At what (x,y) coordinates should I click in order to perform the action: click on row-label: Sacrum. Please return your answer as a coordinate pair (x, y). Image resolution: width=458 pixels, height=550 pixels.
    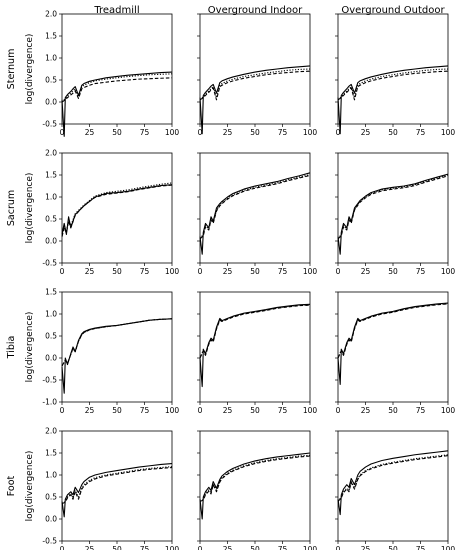
    Looking at the image, I should click on (11, 208).